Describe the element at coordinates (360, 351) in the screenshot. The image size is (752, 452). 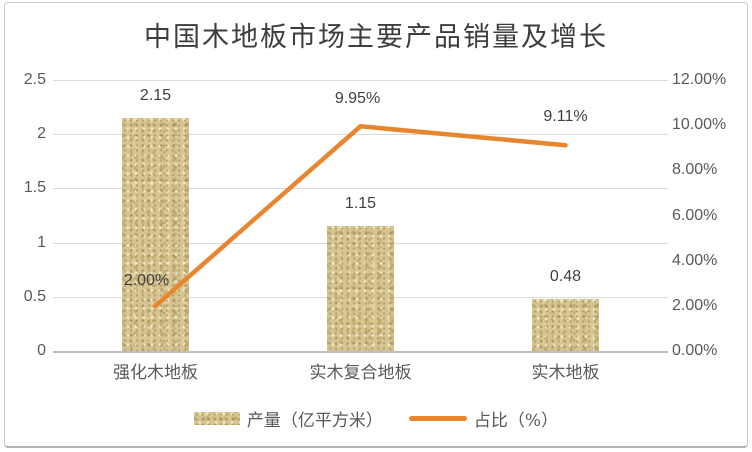
I see `x-axis-line` at that location.